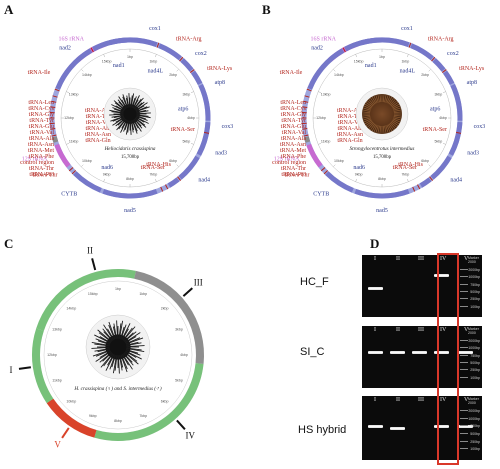 Image resolution: width=500 pixels, height=469 pixels. Describe the element at coordinates (473, 260) in the screenshot. I see `marker-lane-title: Marker 2000` at that location.